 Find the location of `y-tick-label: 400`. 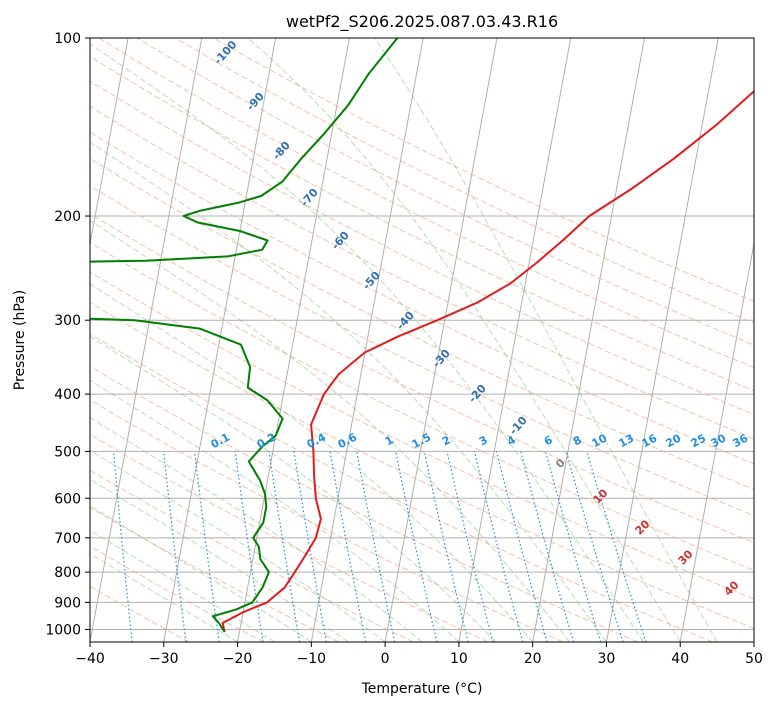

y-tick-label: 400 is located at coordinates (67, 395).